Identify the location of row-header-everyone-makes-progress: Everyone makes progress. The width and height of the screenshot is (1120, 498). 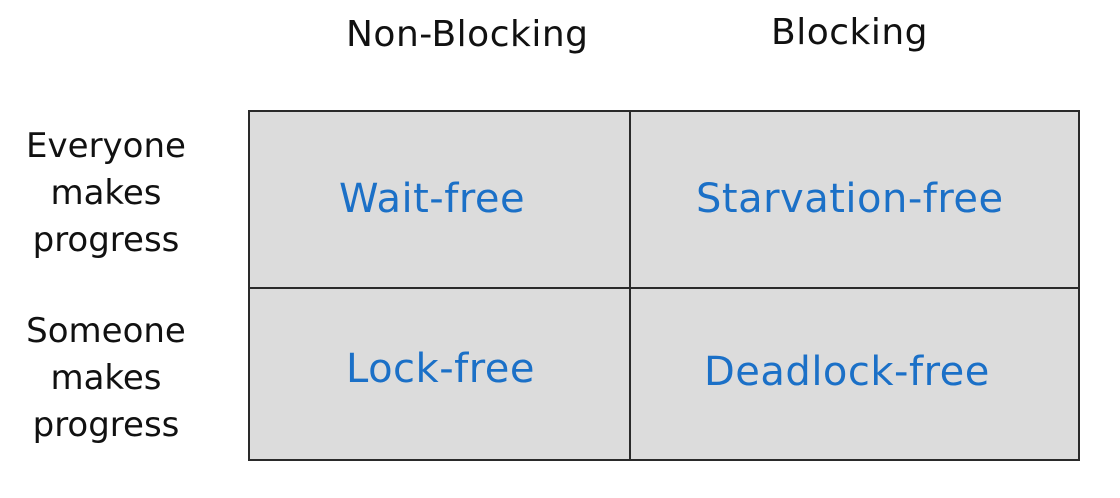
(106, 193).